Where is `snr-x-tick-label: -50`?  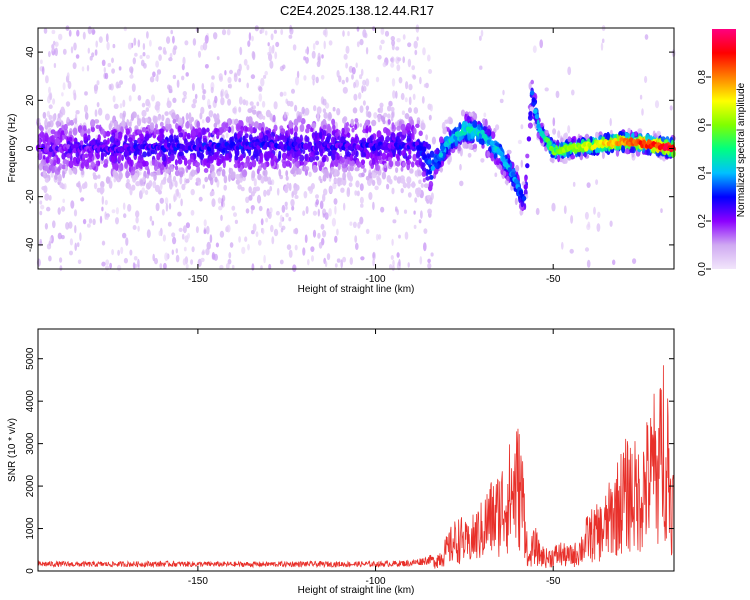 snr-x-tick-label: -50 is located at coordinates (553, 581).